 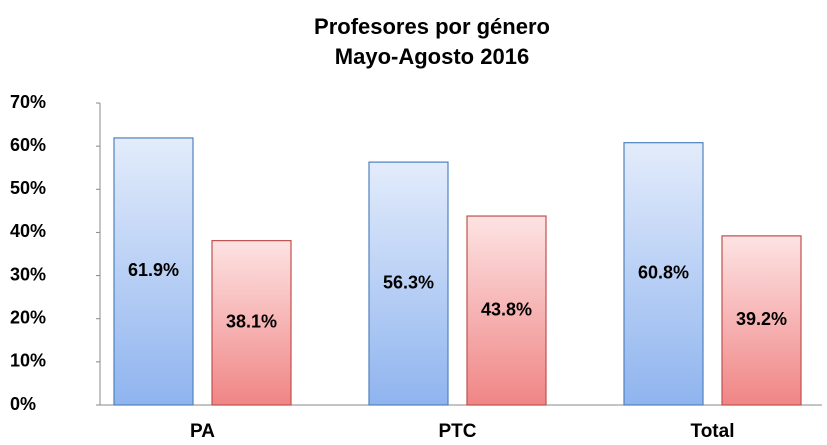 I want to click on chart-title: Profesores por género, so click(x=432, y=26).